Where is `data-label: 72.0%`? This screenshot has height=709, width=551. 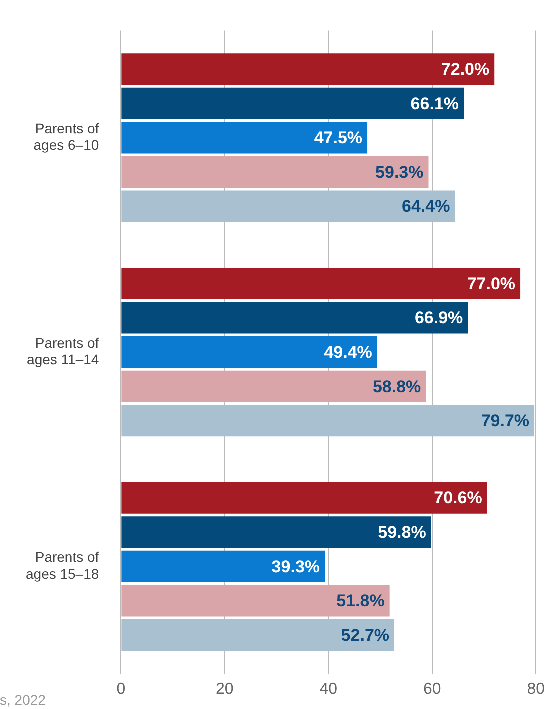
data-label: 72.0% is located at coordinates (465, 70).